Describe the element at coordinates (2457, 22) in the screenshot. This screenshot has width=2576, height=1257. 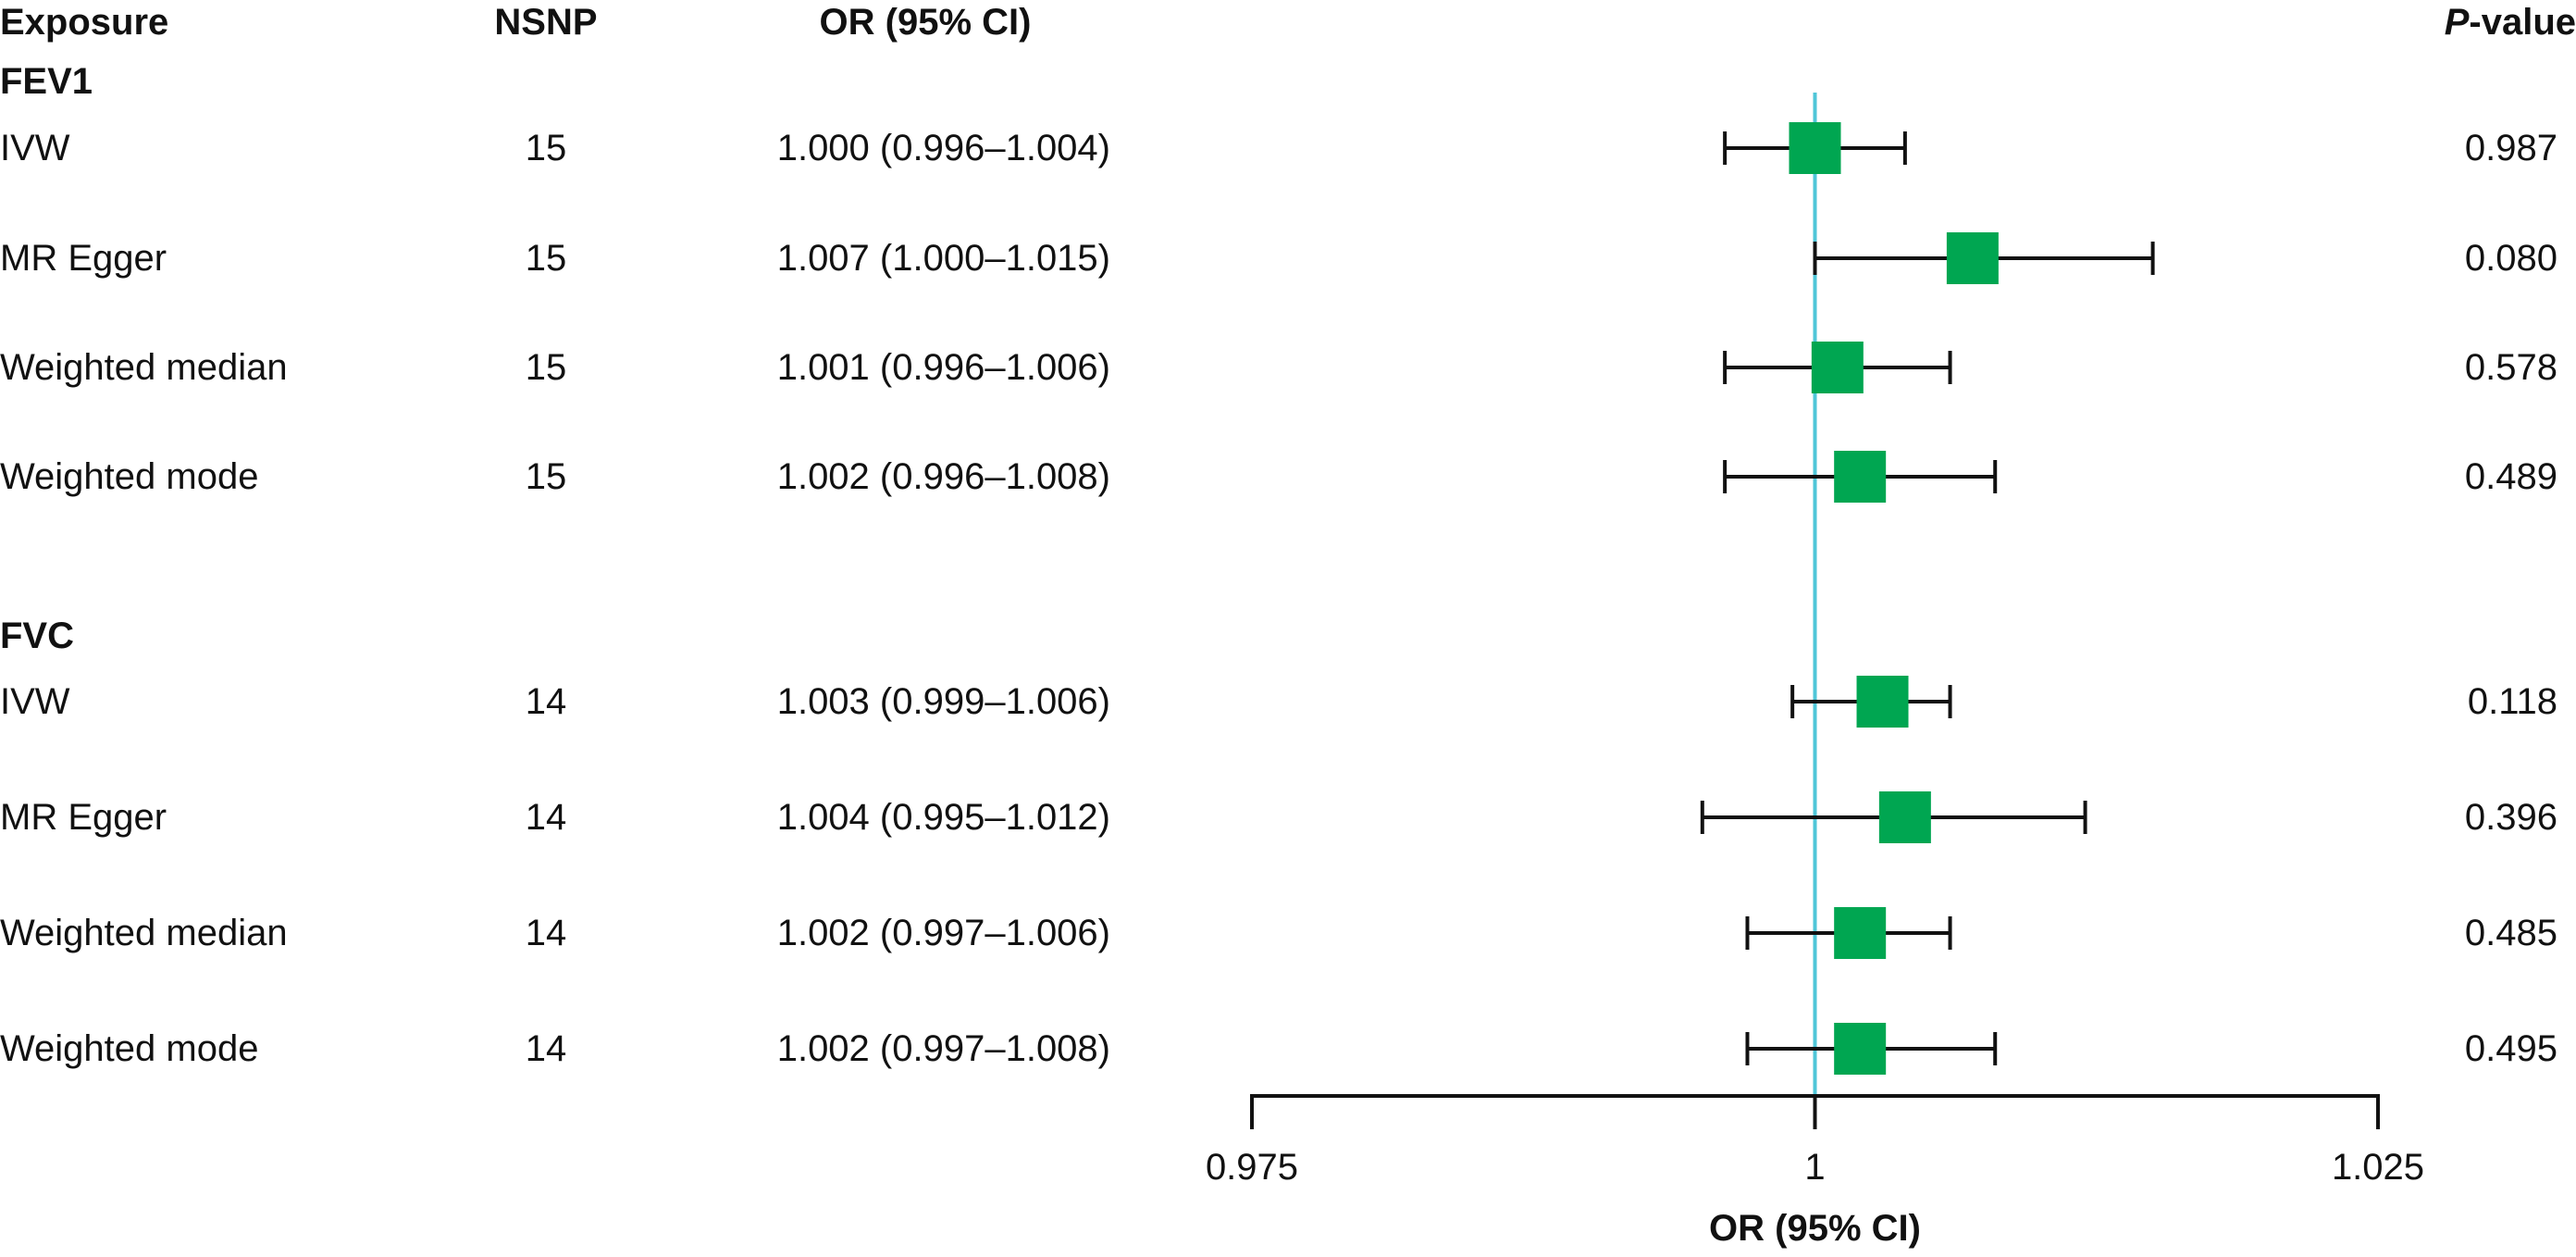
I see `header-p-italic: P` at that location.